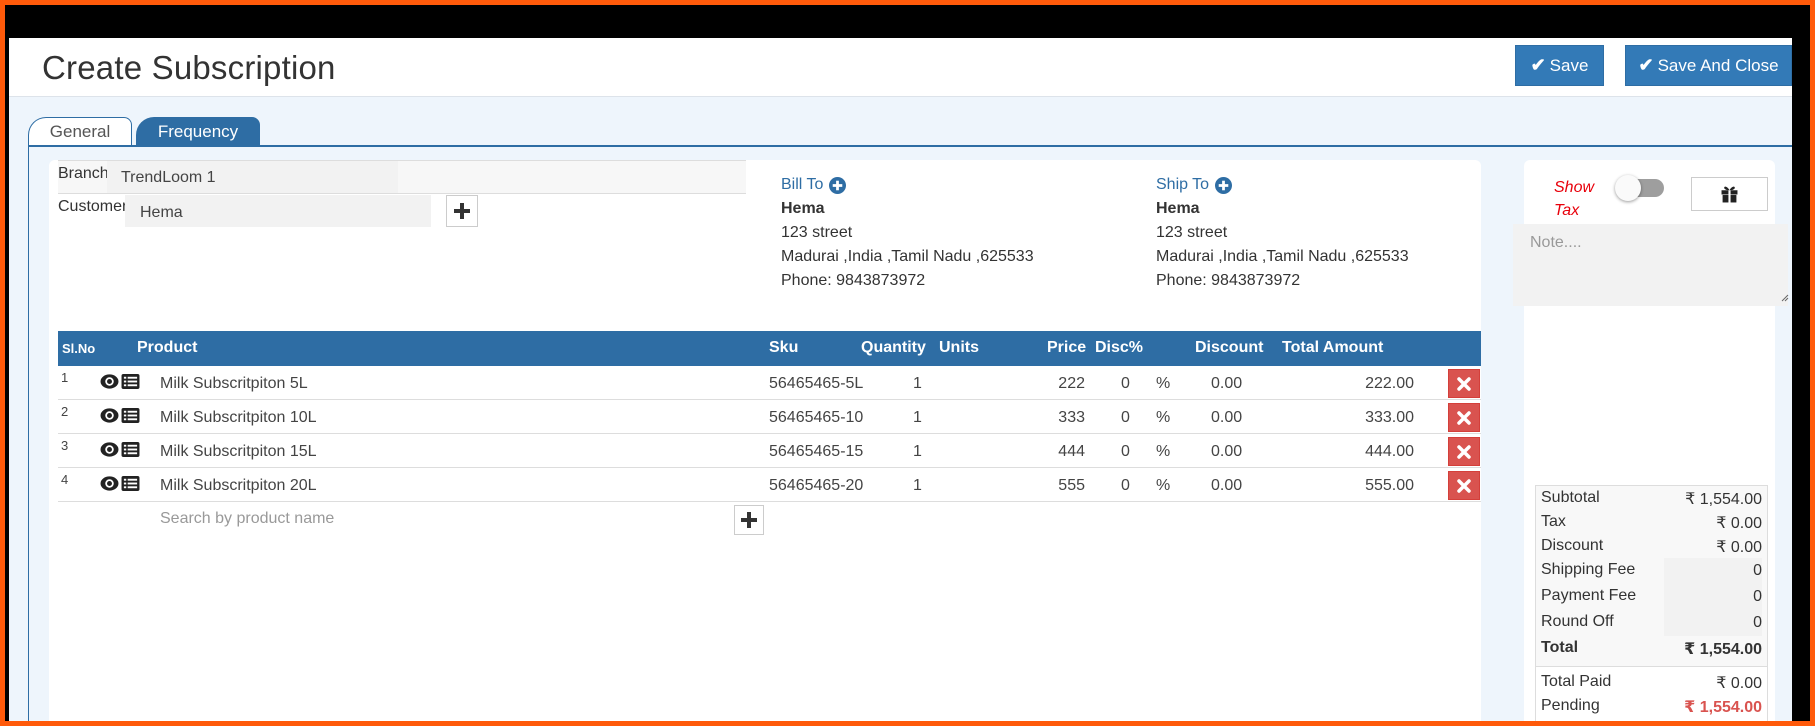 The height and width of the screenshot is (726, 1815). Describe the element at coordinates (1178, 208) in the screenshot. I see `ship-to-name: Hema` at that location.